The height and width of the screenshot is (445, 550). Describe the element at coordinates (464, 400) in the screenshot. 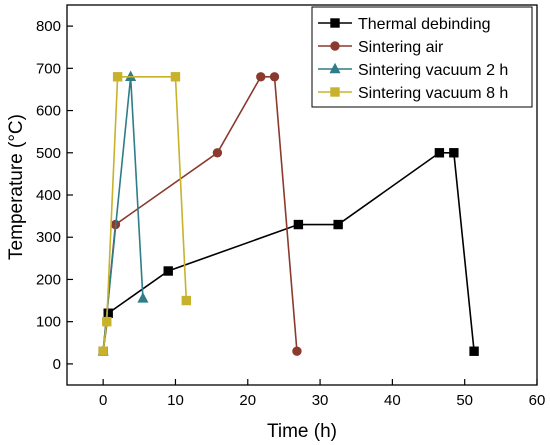

I see `x-tick-label: 50` at that location.